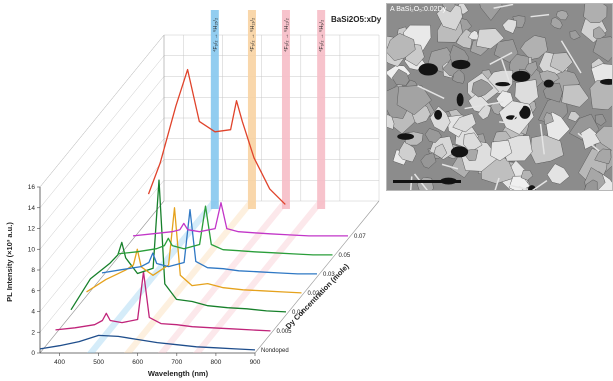 This screenshot has width=613, height=381. I want to click on x-tick-label: 800, so click(215, 362).